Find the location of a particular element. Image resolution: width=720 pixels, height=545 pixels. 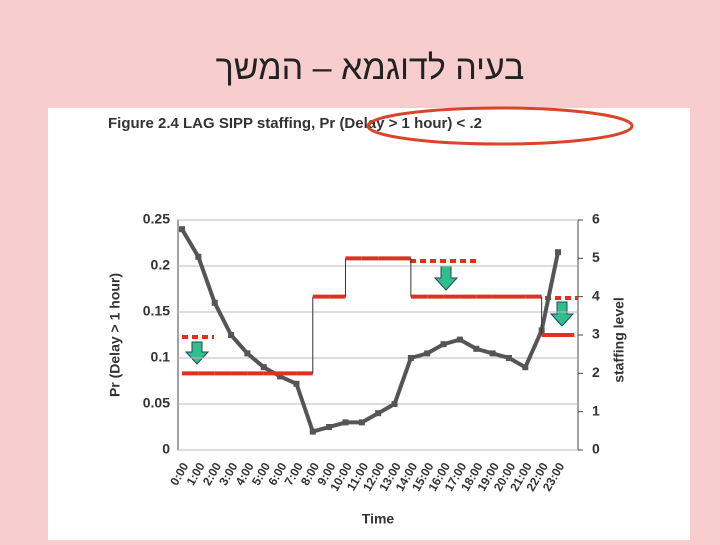

y2-tick-label: 3 is located at coordinates (596, 334).